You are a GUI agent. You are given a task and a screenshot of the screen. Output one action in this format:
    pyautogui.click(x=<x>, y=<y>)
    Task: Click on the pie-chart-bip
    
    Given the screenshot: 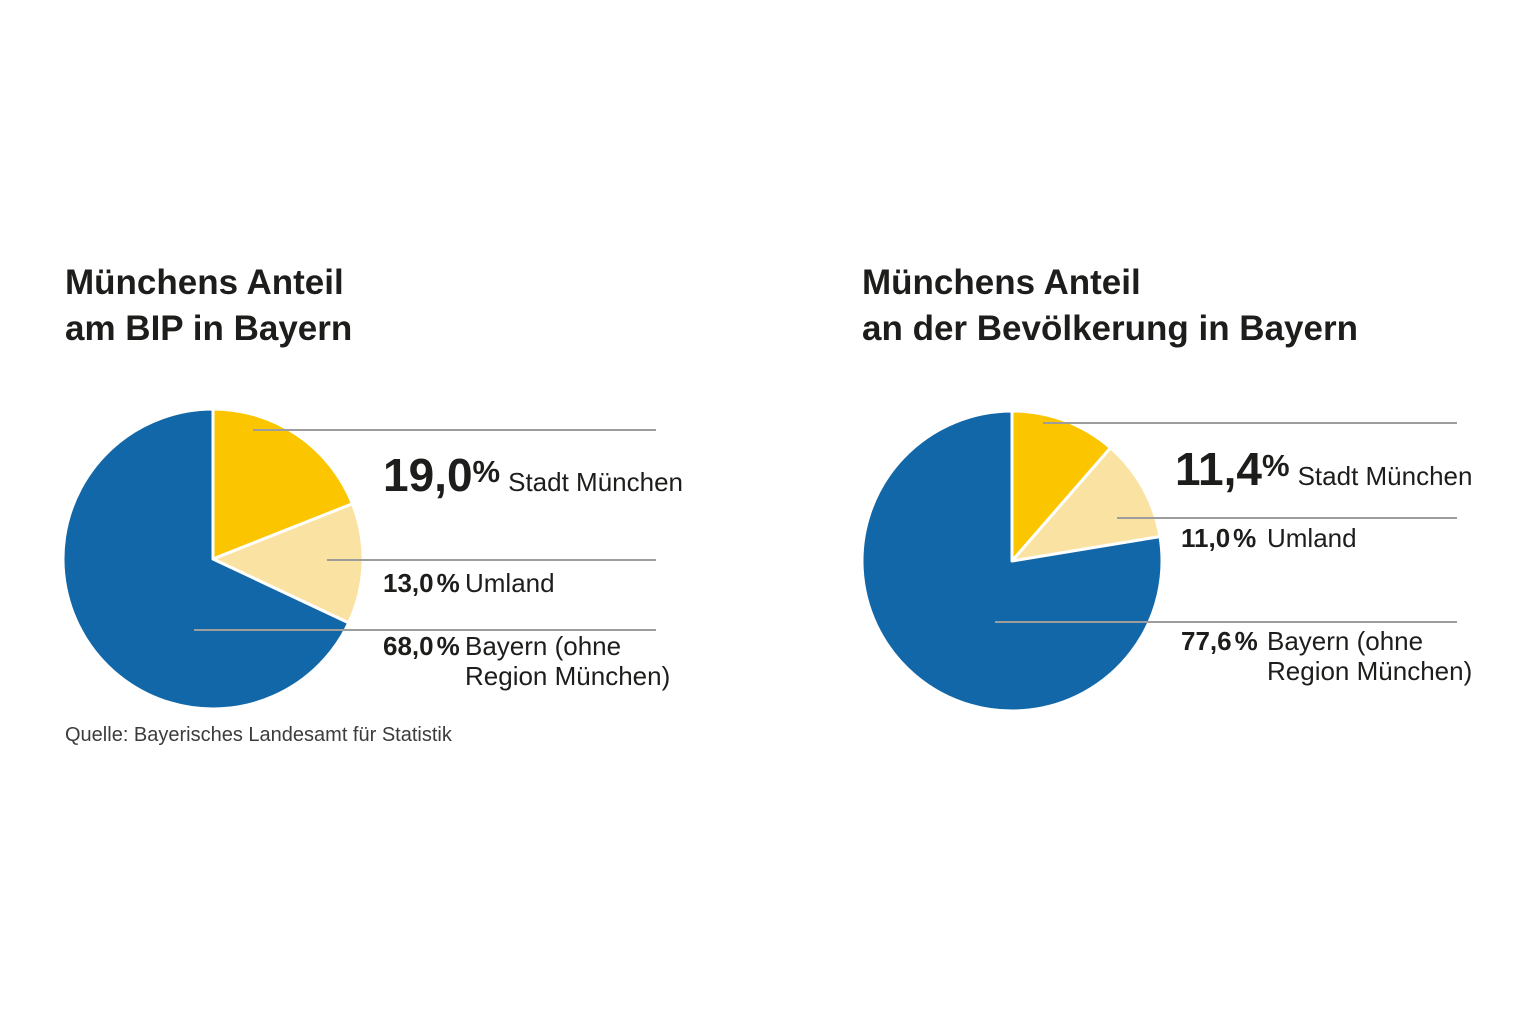 What is the action you would take?
    pyautogui.click(x=213, y=559)
    